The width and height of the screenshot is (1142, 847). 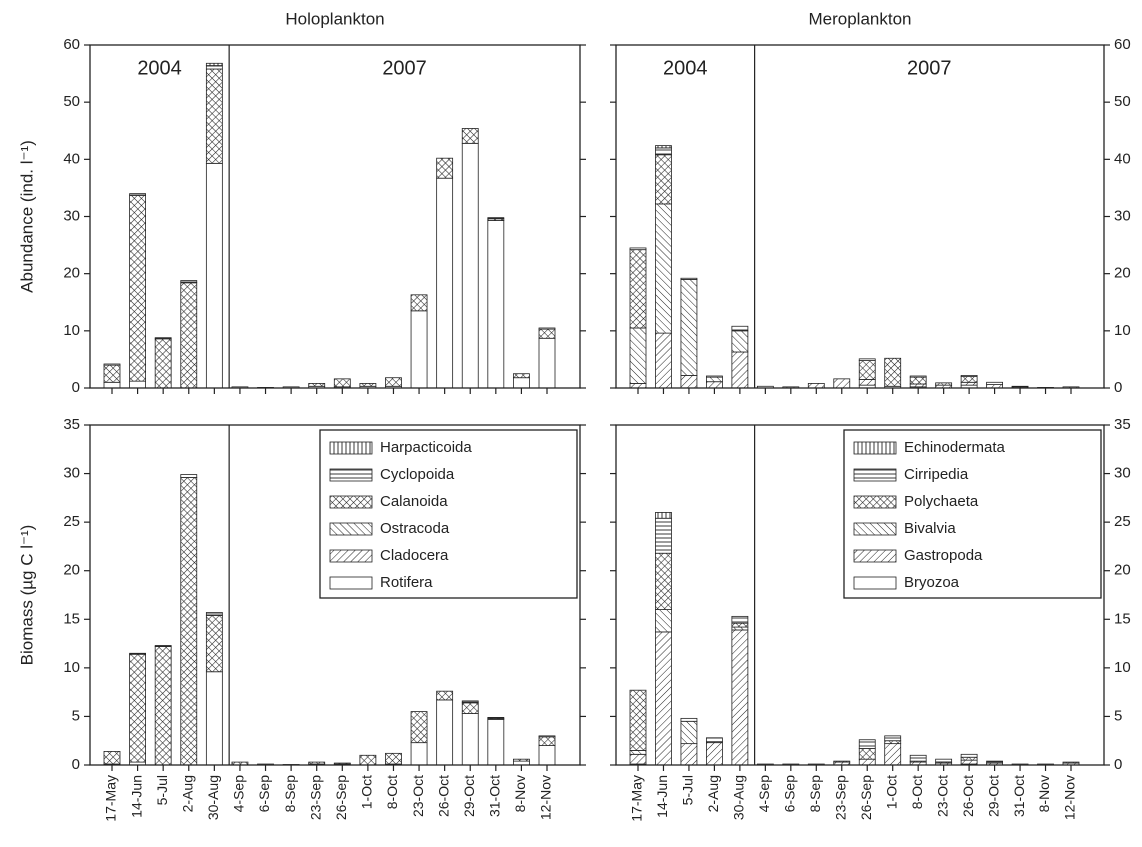 I want to click on x-tick-label: 4-Sep, so click(x=764, y=794).